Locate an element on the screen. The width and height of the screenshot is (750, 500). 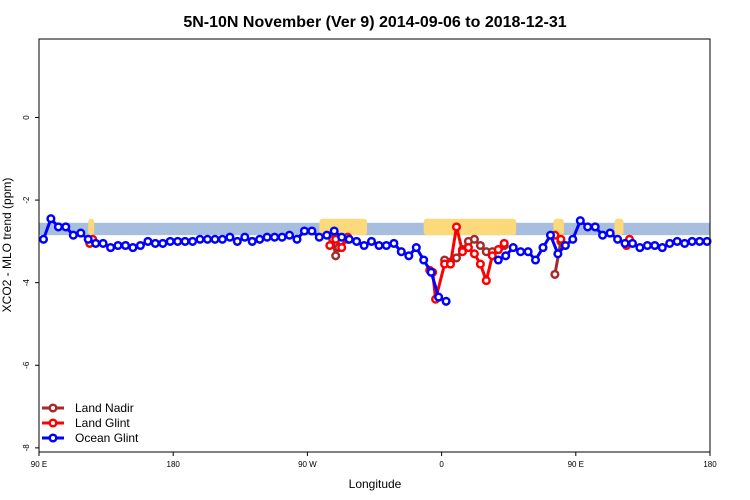
y-tick-label: -2 is located at coordinates (26, 200).